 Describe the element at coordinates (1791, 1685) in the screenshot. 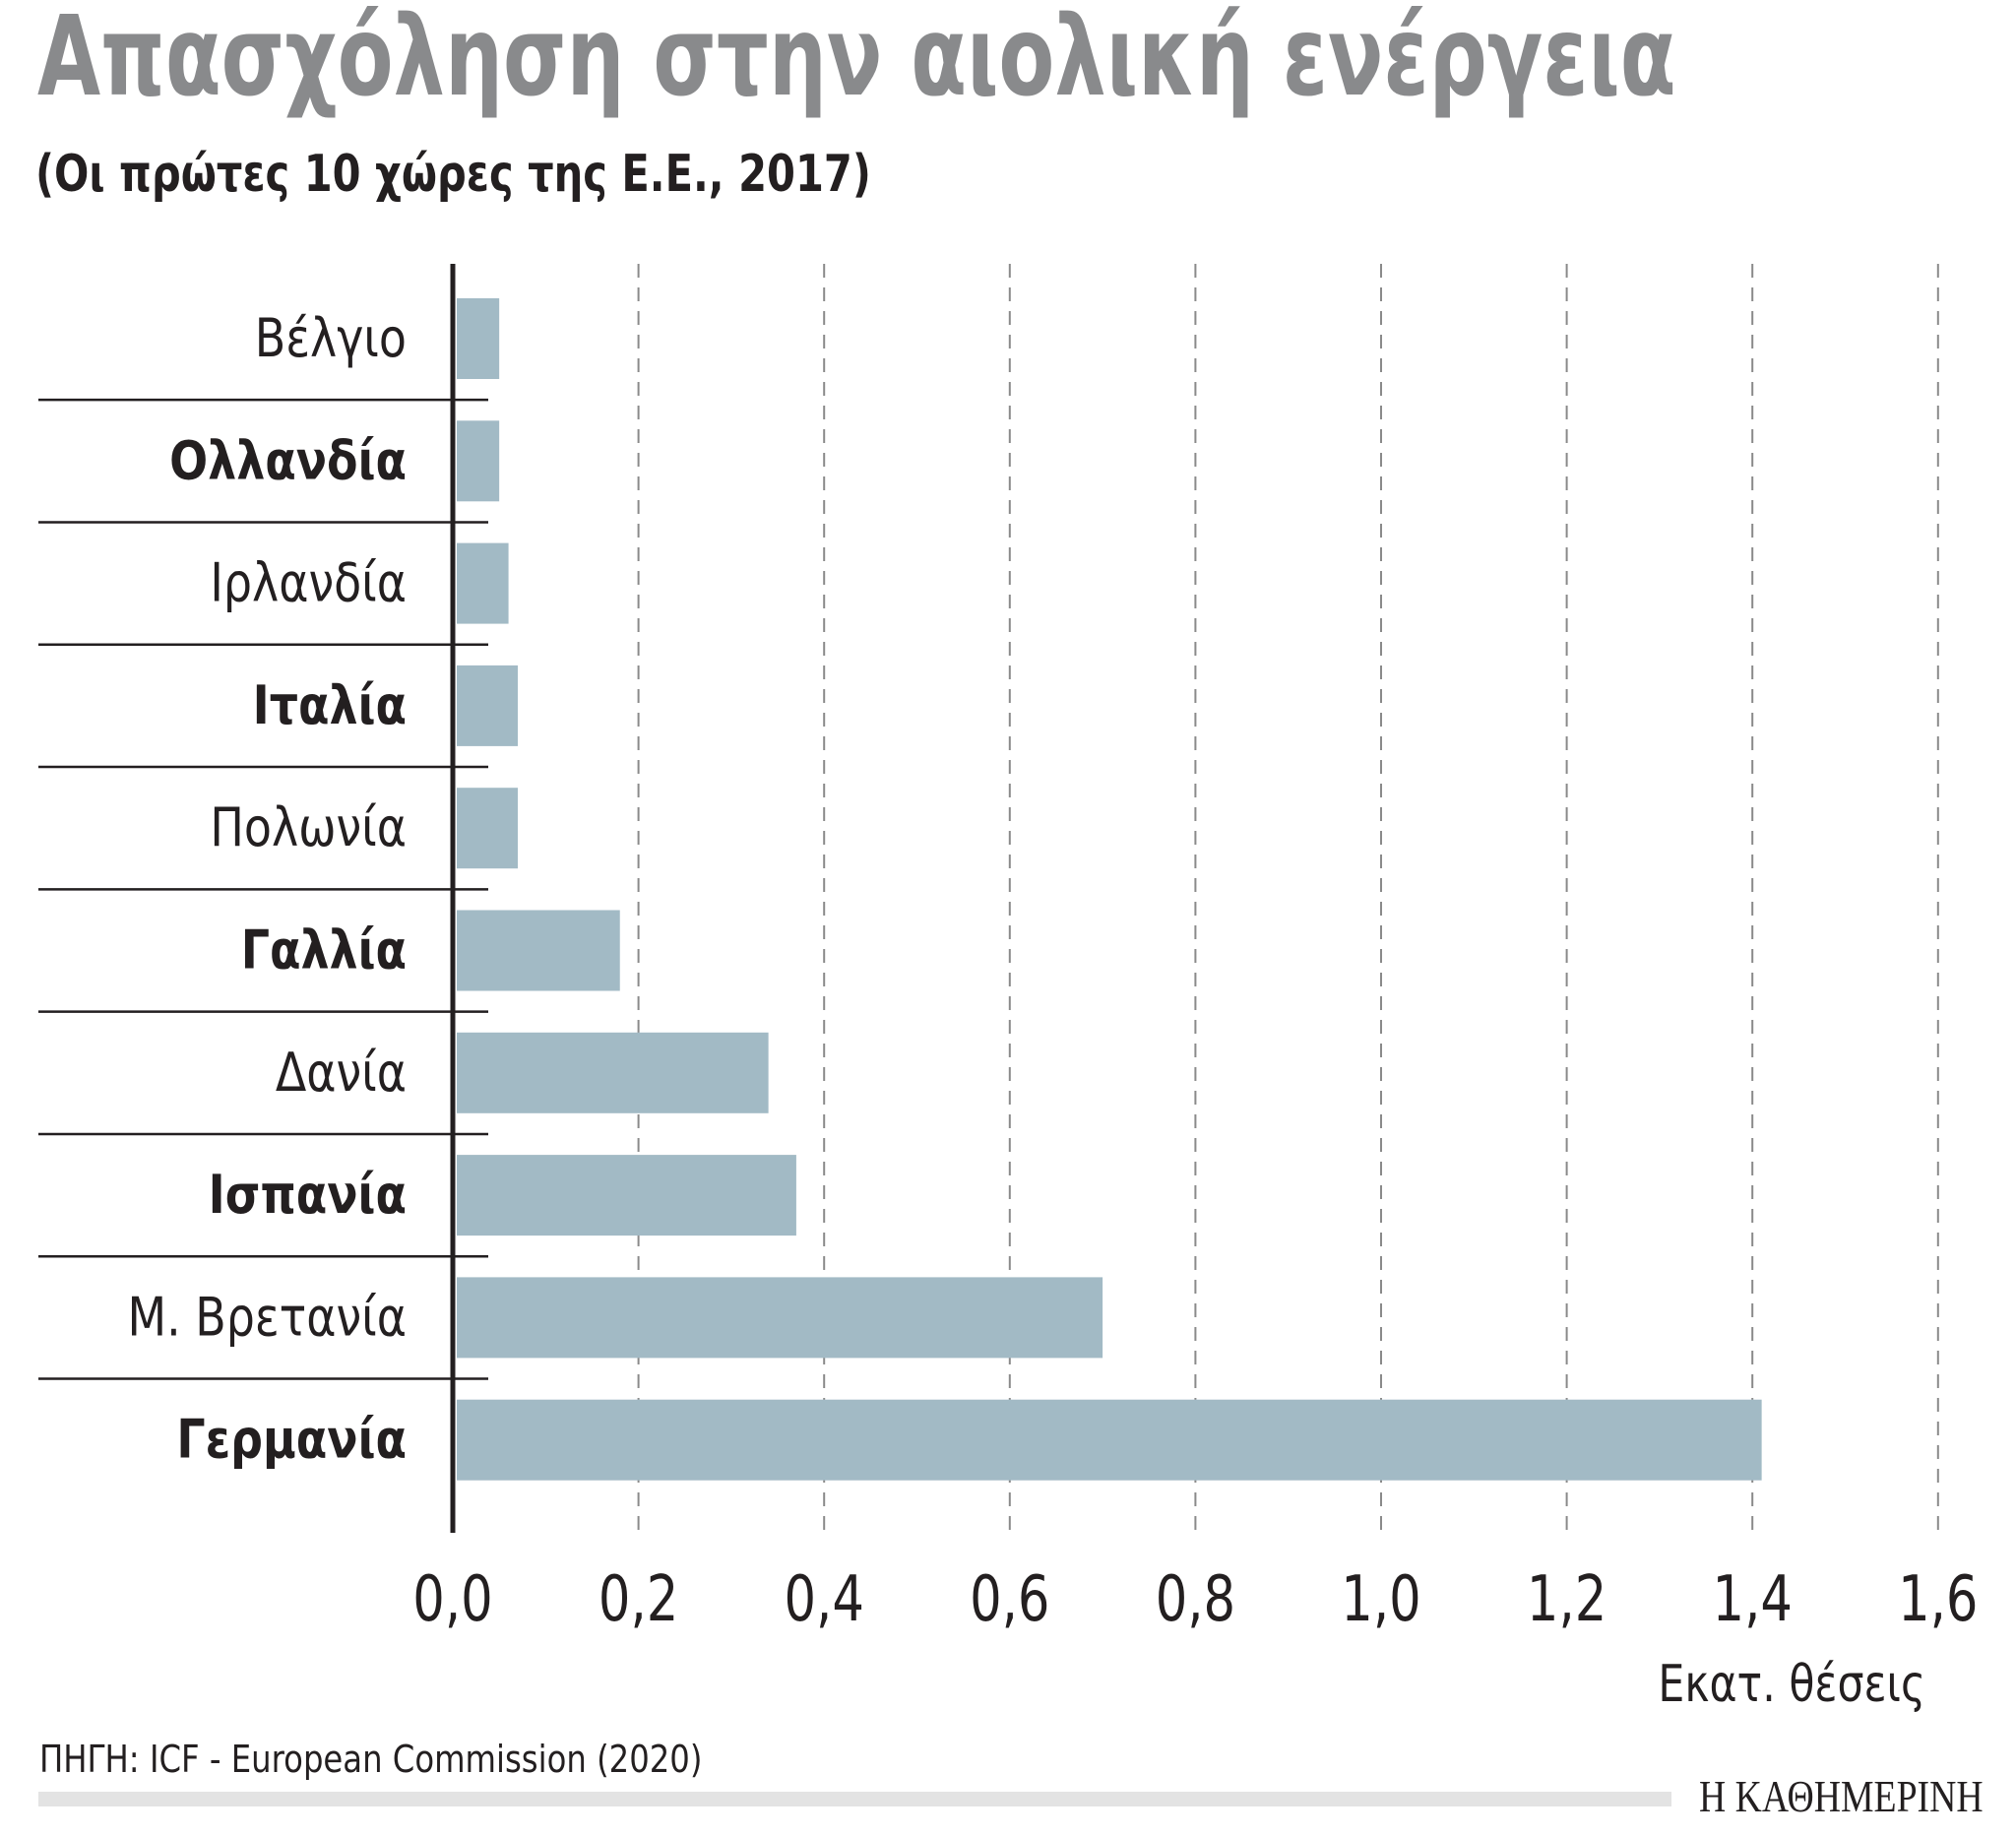

I see `x-axis-label: Εκατ. θέσεις` at that location.